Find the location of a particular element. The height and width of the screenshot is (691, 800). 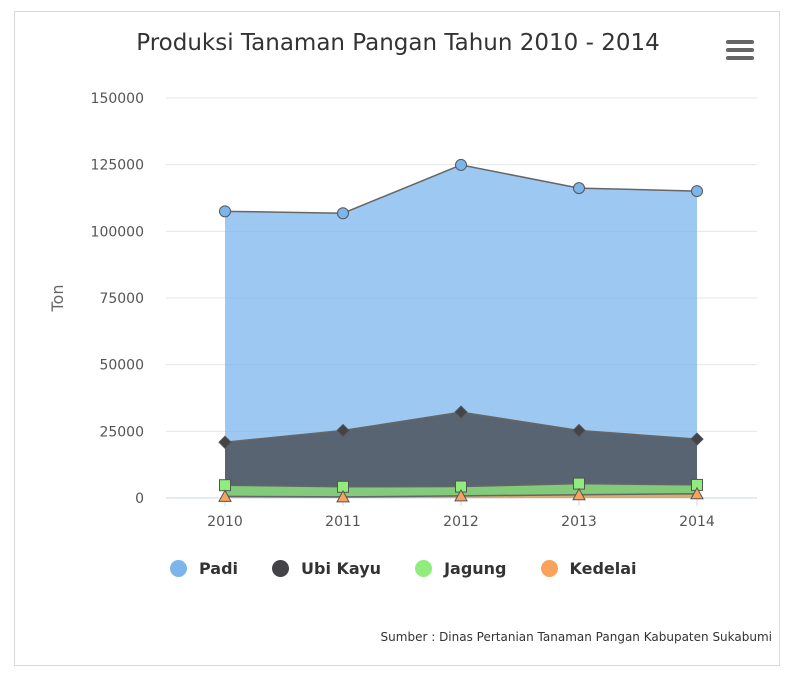

legend-label: Jagung is located at coordinates (475, 568).